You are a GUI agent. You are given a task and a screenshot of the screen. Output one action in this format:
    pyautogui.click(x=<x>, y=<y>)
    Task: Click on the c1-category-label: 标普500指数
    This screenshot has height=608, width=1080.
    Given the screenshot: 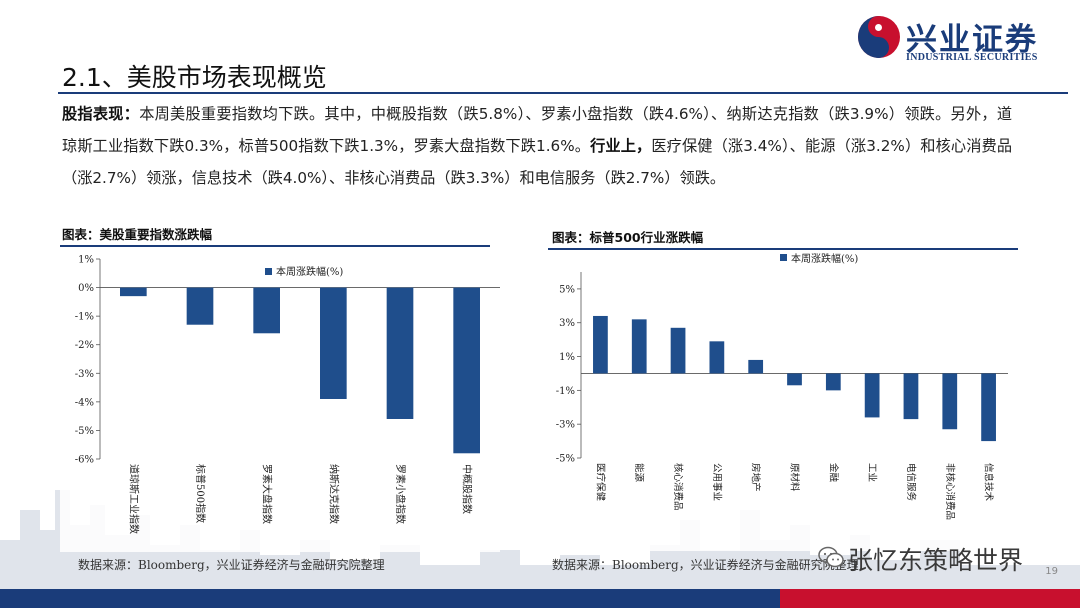 What is the action you would take?
    pyautogui.click(x=200, y=493)
    